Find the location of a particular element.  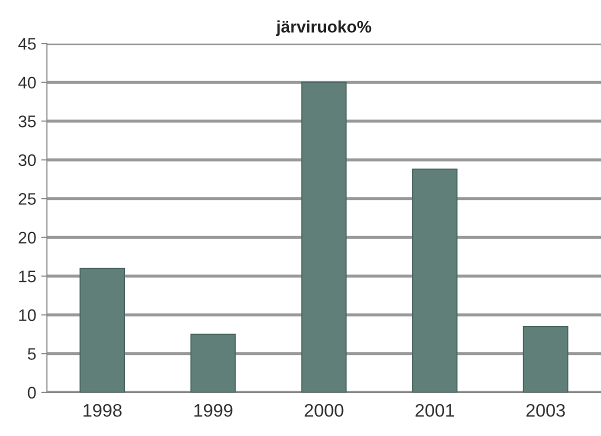

y-tick-label: 20 is located at coordinates (27, 238).